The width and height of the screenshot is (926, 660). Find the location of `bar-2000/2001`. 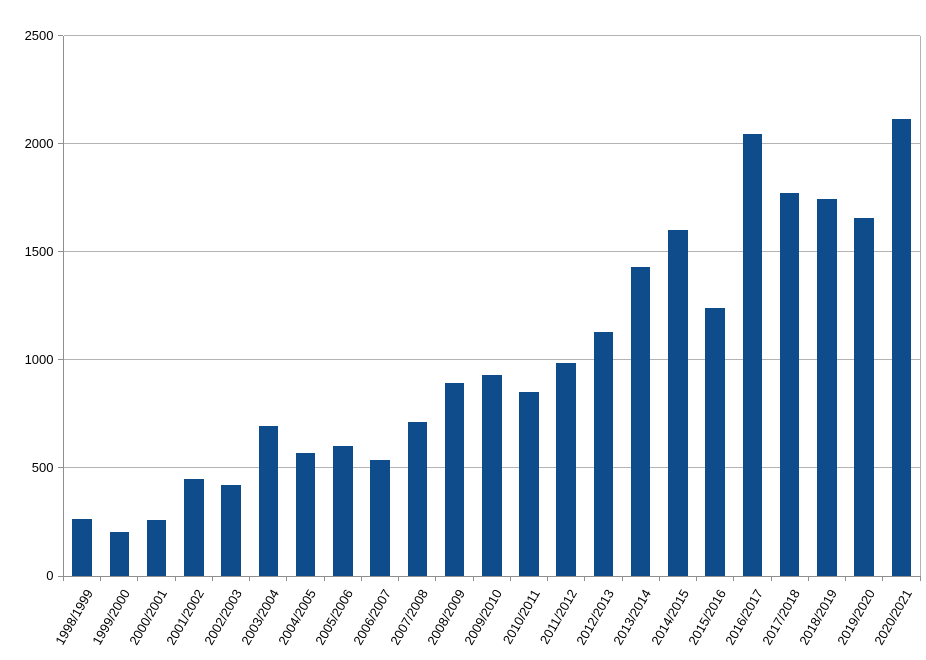

bar-2000/2001 is located at coordinates (156, 548).